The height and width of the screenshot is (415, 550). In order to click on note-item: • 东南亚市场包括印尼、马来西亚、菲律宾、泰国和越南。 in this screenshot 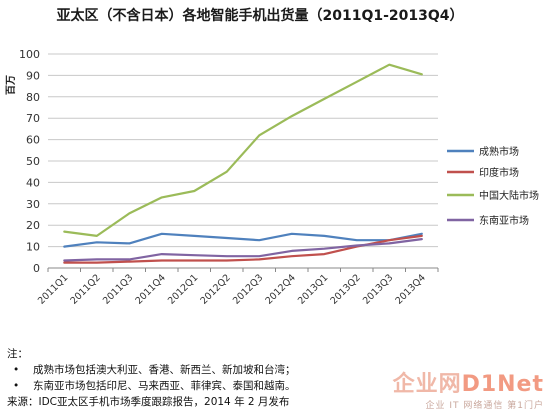, I will do `click(151, 386)`.